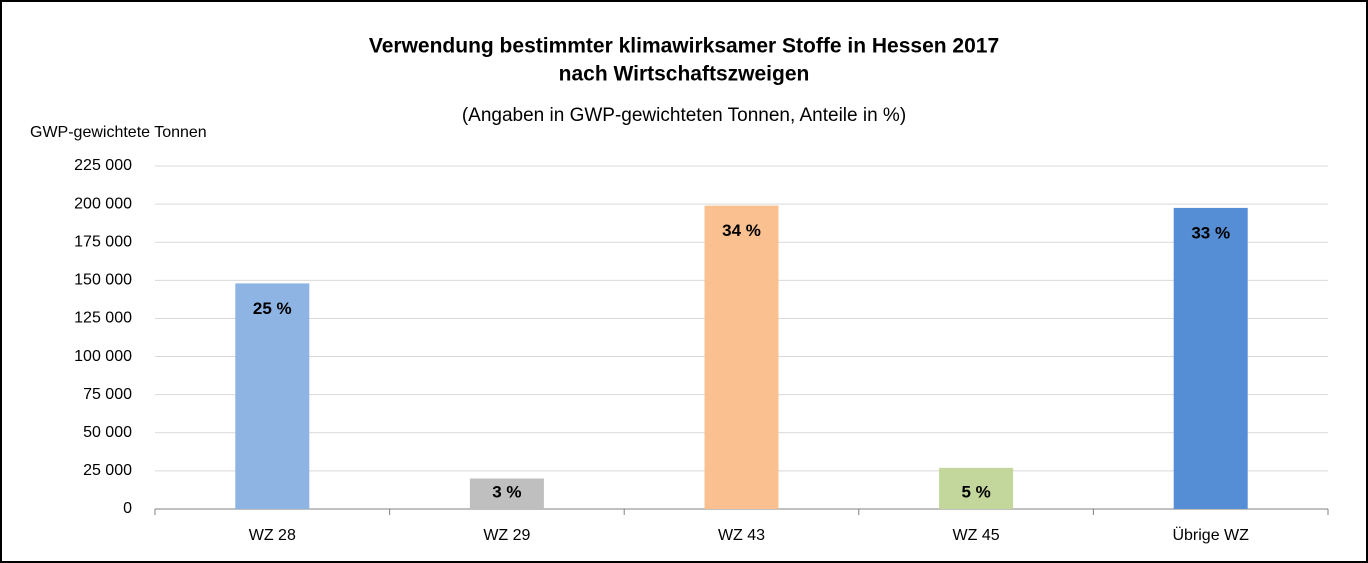  I want to click on x-tick-label: WZ 43, so click(741, 535).